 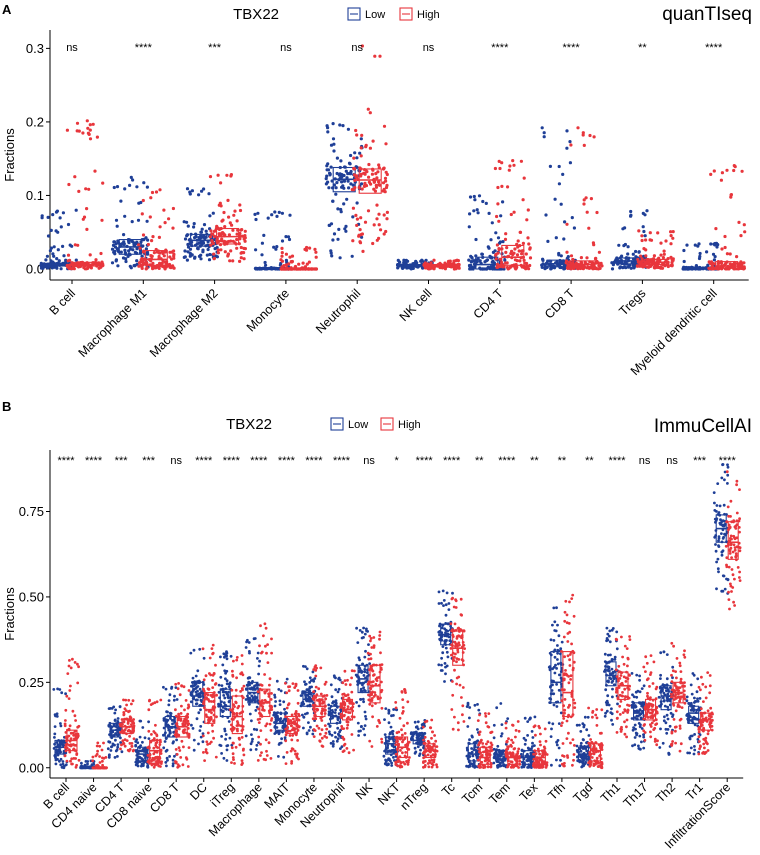 What do you see at coordinates (560, 304) in the screenshot?
I see `x-tick-label: CD8 T` at bounding box center [560, 304].